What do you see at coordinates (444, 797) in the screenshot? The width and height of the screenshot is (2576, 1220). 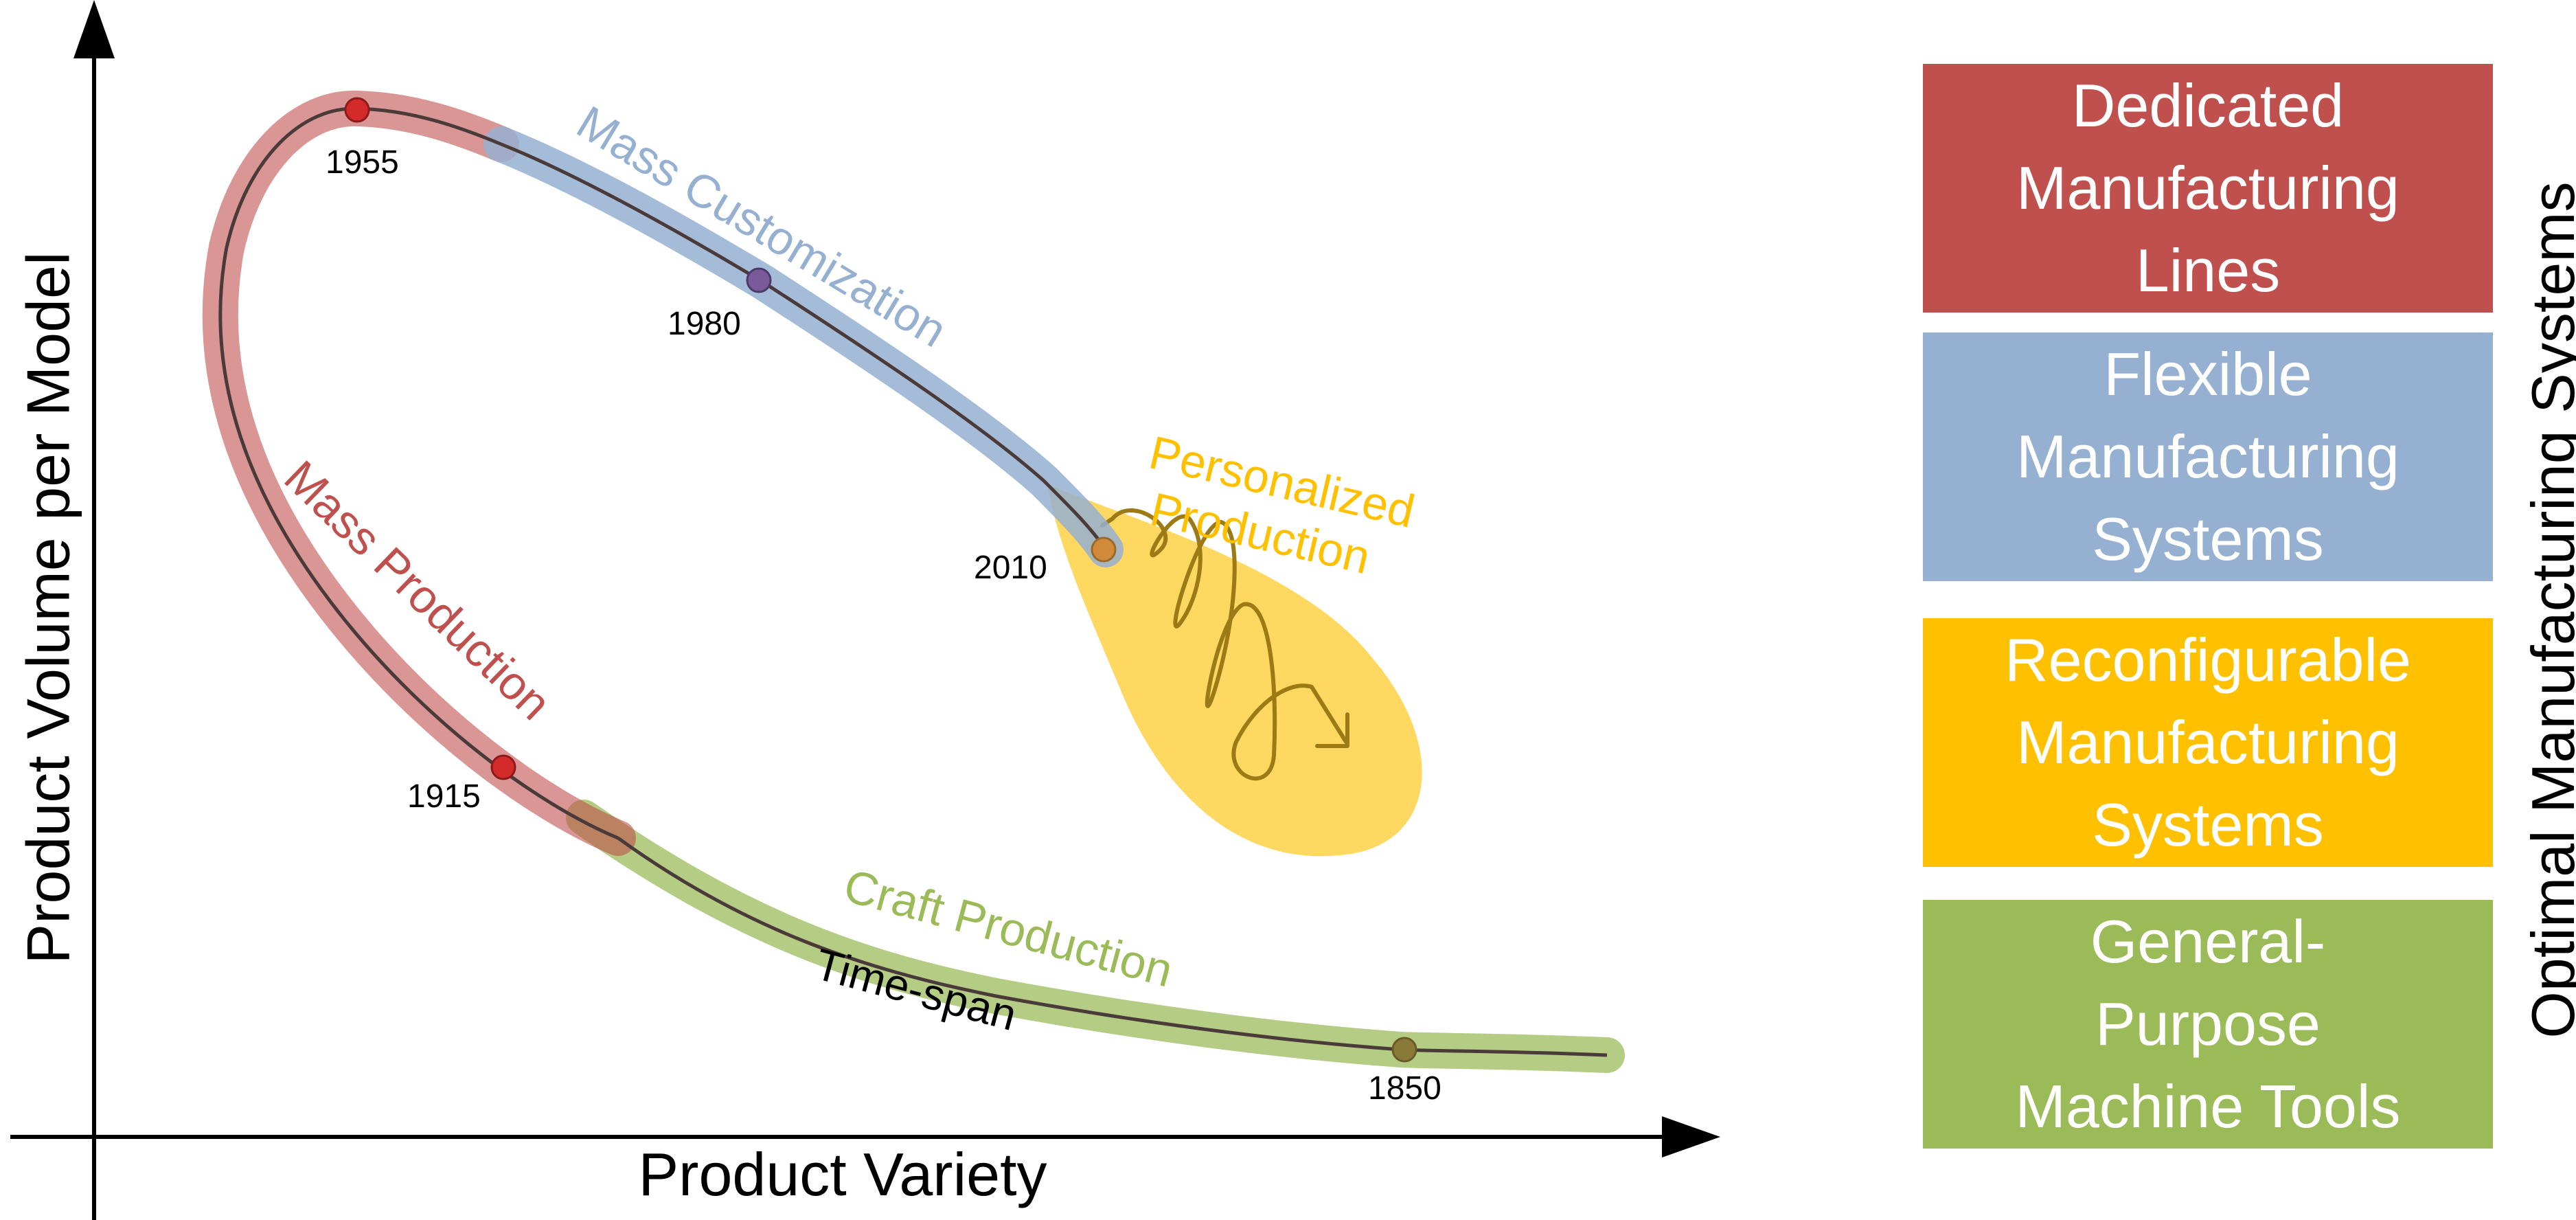 I see `year-label-1915: 1915` at bounding box center [444, 797].